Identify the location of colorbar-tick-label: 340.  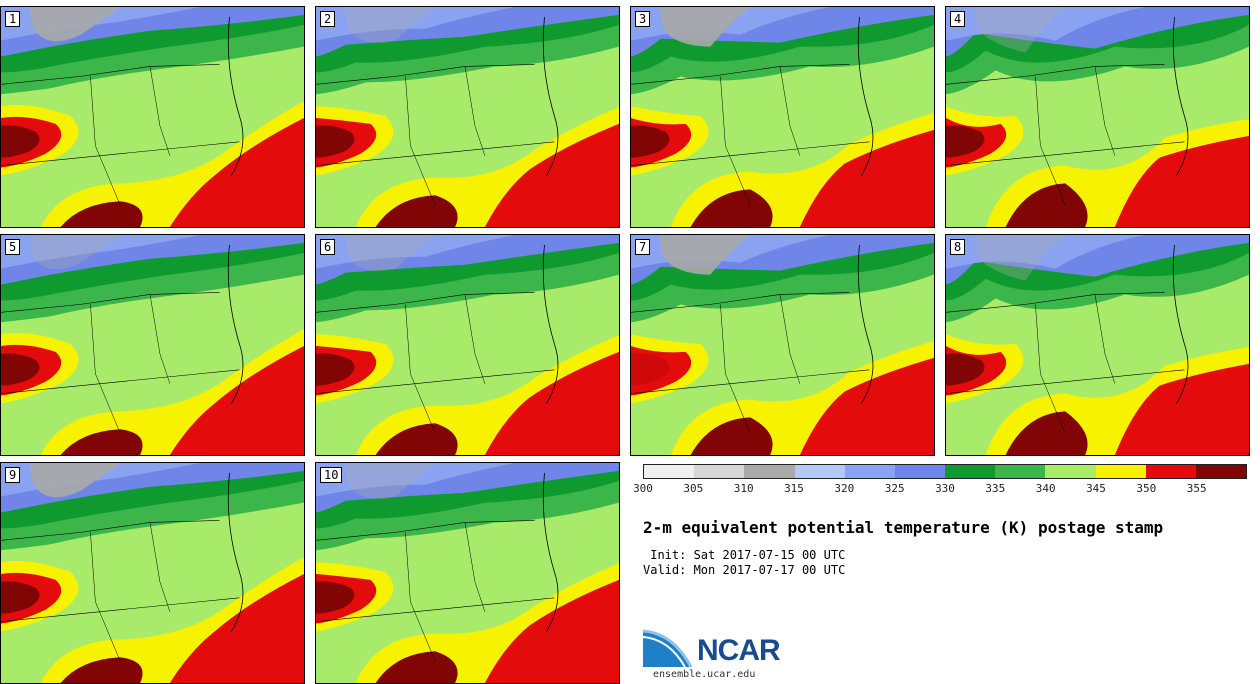
(1045, 488).